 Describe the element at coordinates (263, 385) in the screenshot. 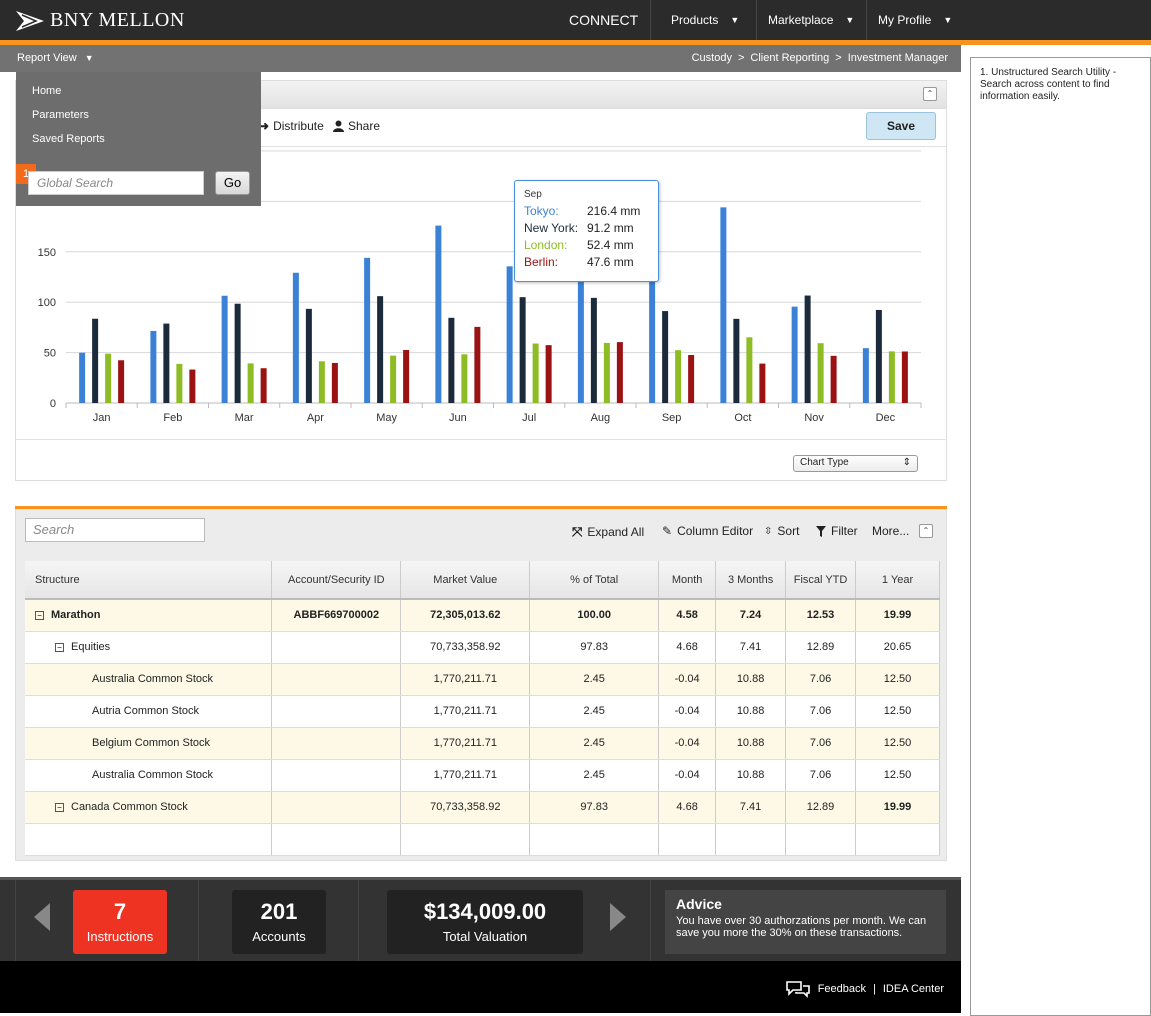

I see `bar-berlin` at that location.